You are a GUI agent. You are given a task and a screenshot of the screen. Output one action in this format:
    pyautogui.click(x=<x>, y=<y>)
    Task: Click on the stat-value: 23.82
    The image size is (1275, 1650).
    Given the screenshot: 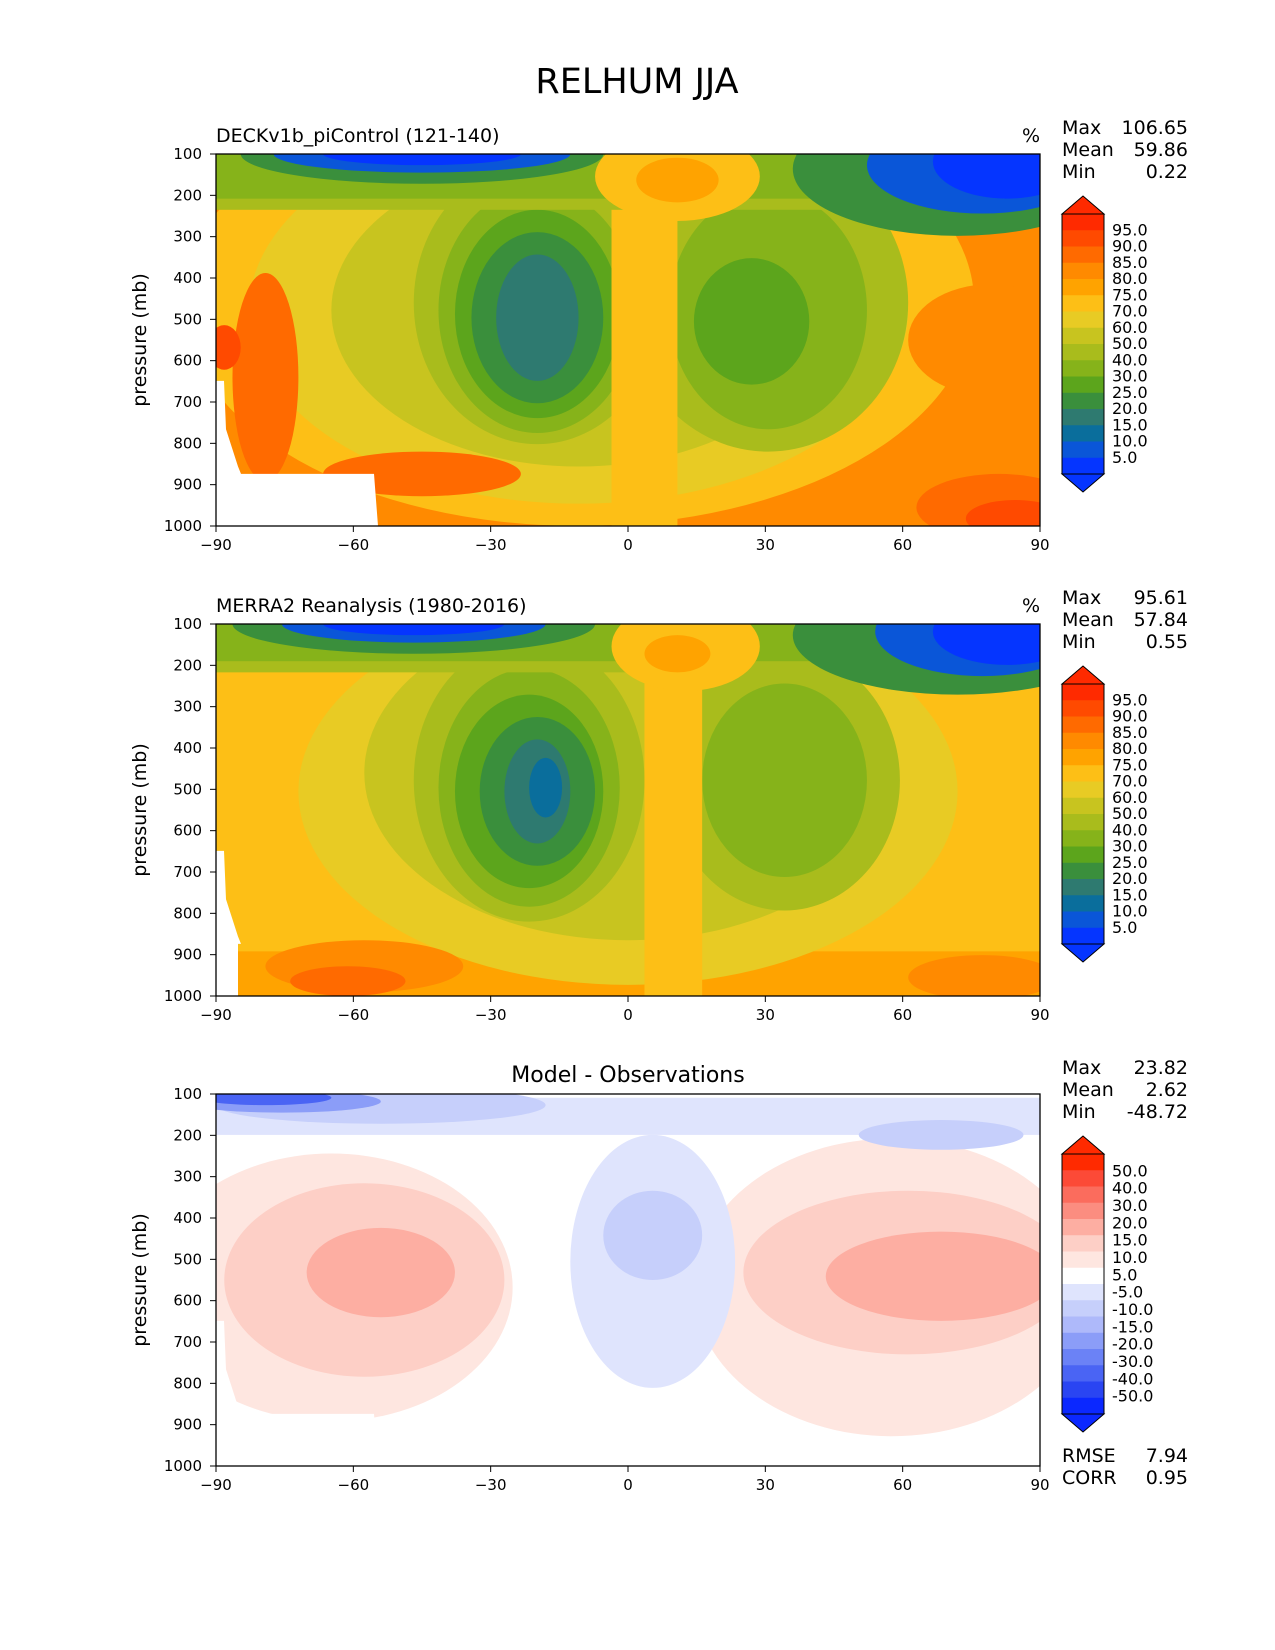 What is the action you would take?
    pyautogui.click(x=1161, y=1068)
    